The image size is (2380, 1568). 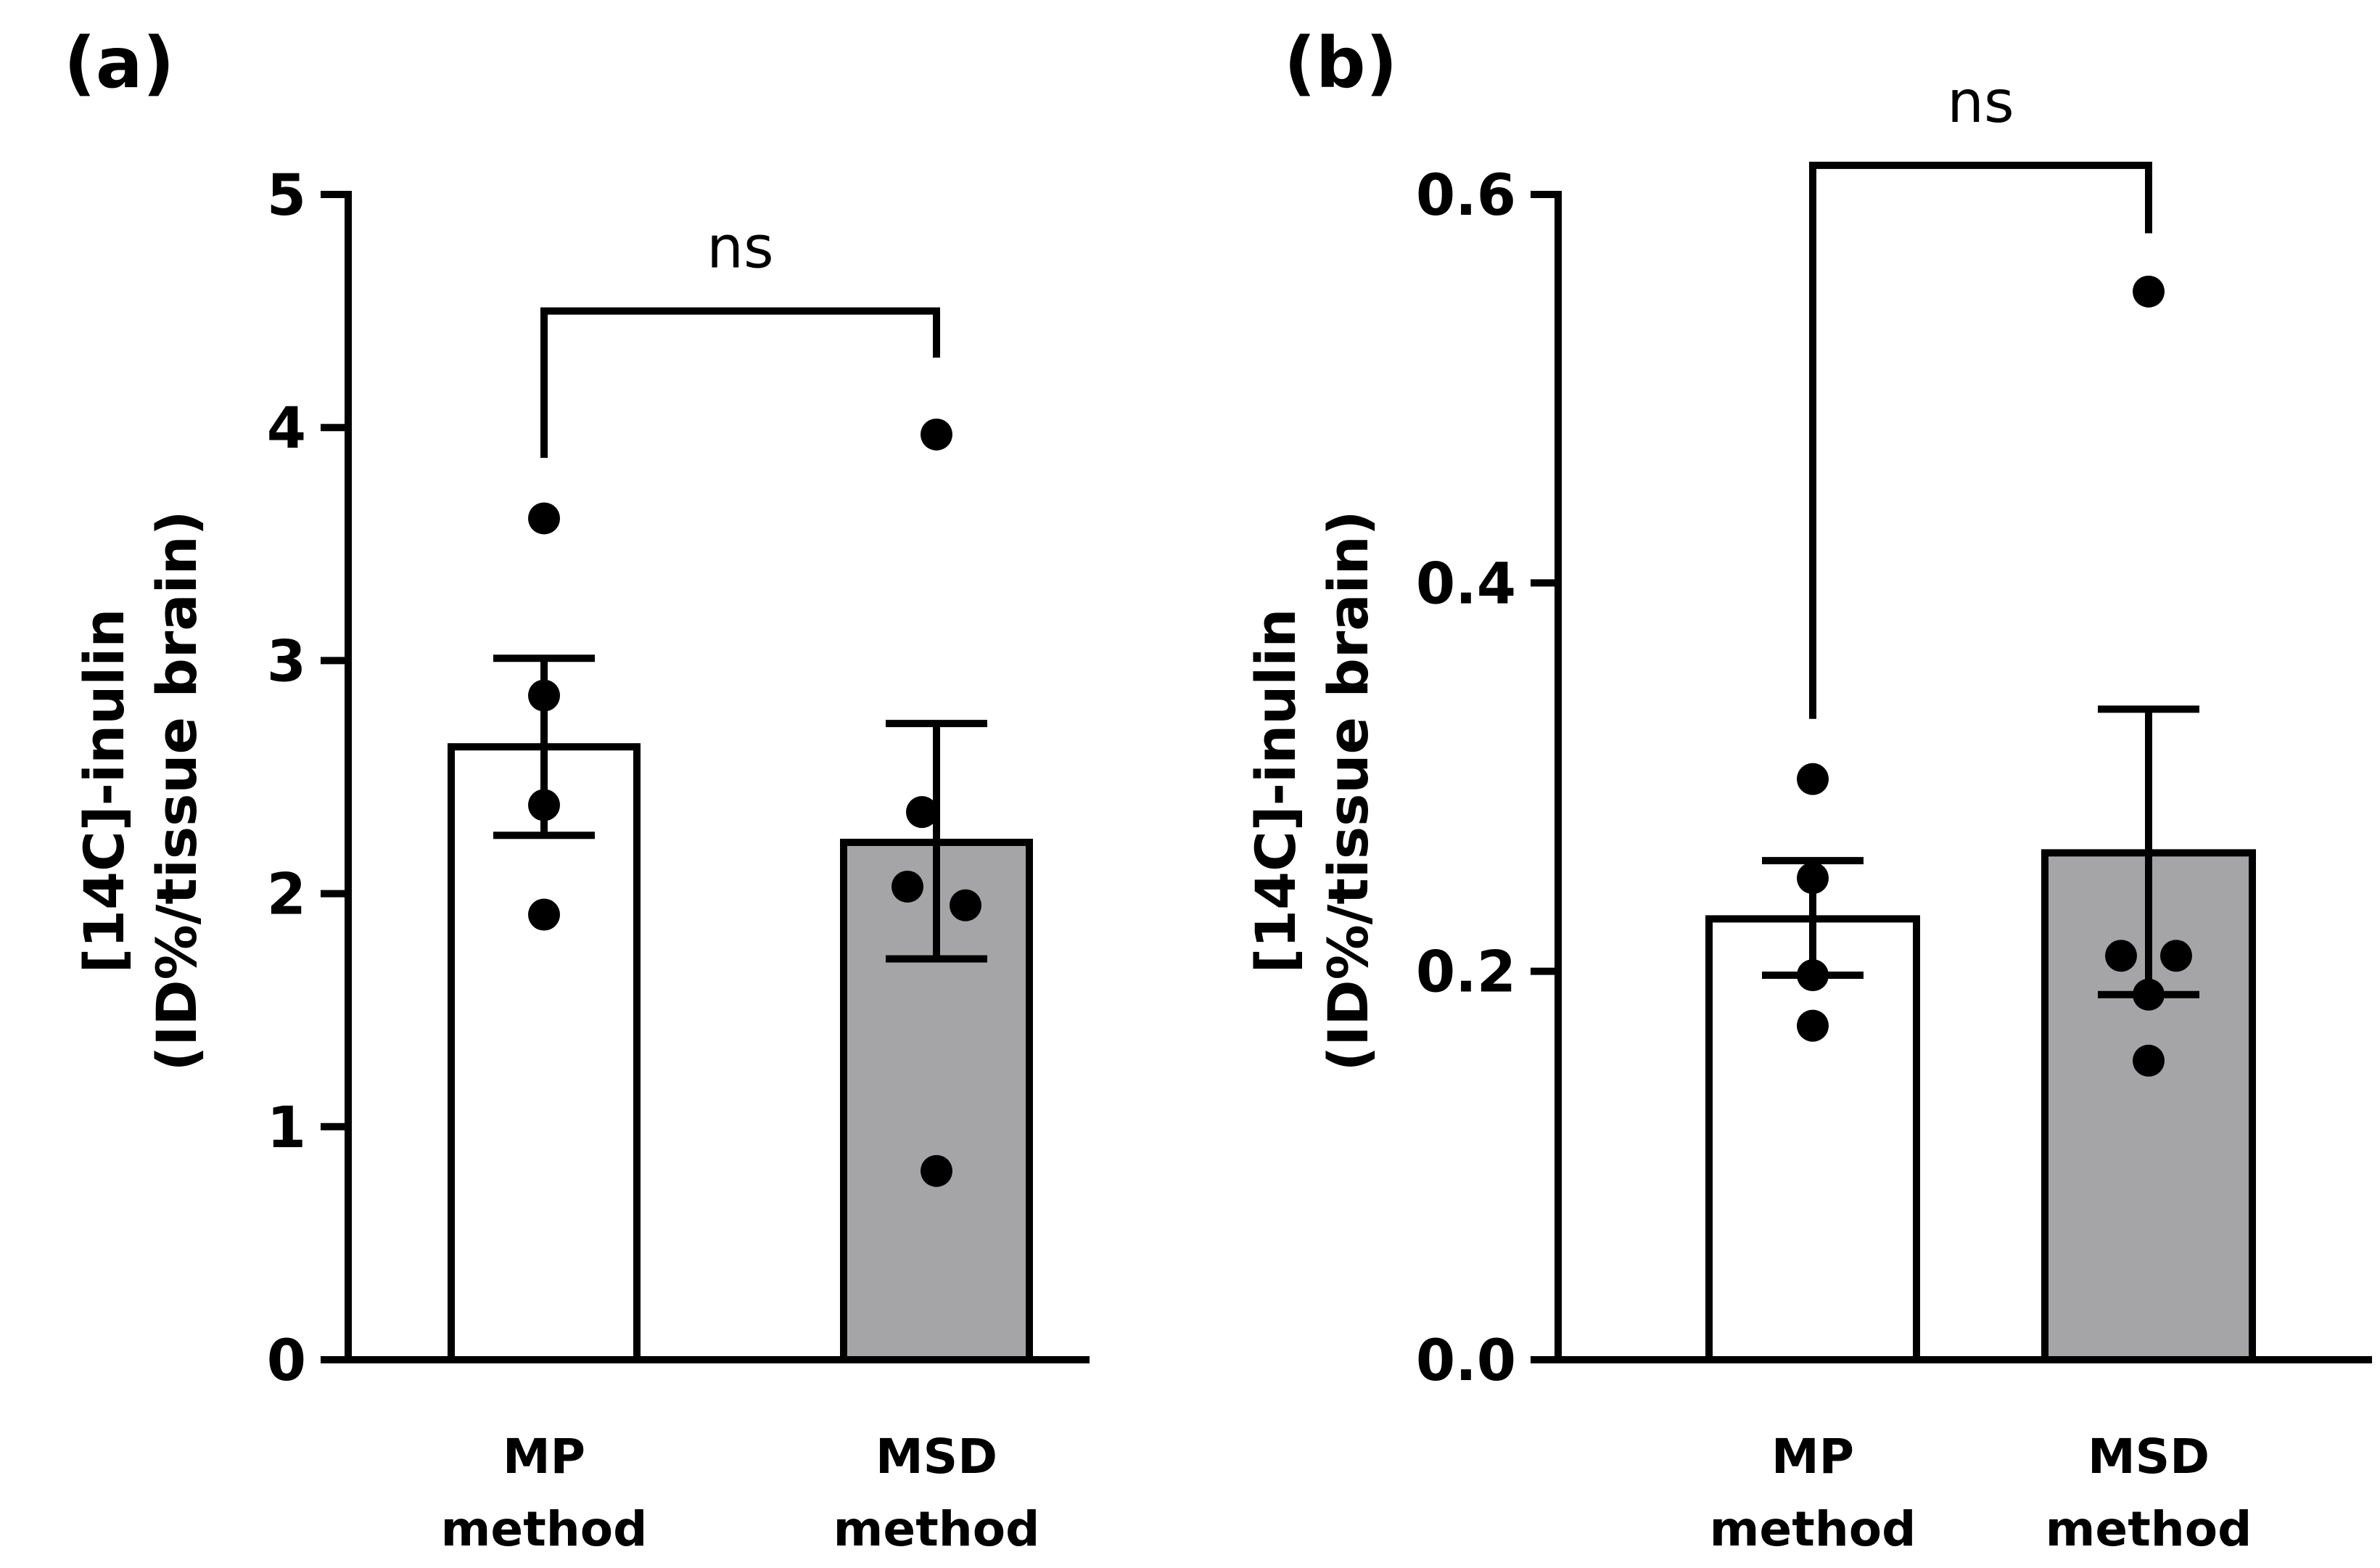 I want to click on panel-b-ylabel-line1: [14C]-inulin, so click(x=1275, y=790).